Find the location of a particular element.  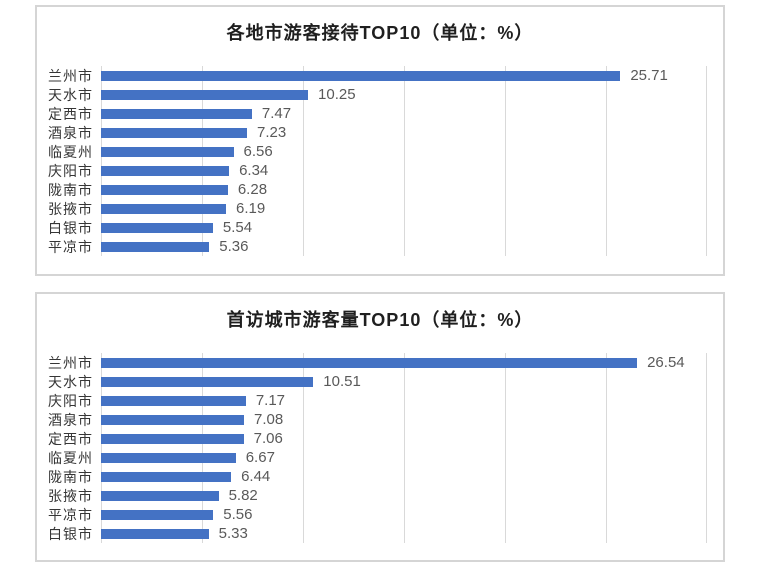

chart-title: 各地市游客接待TOP10（单位：%） is located at coordinates (380, 33).